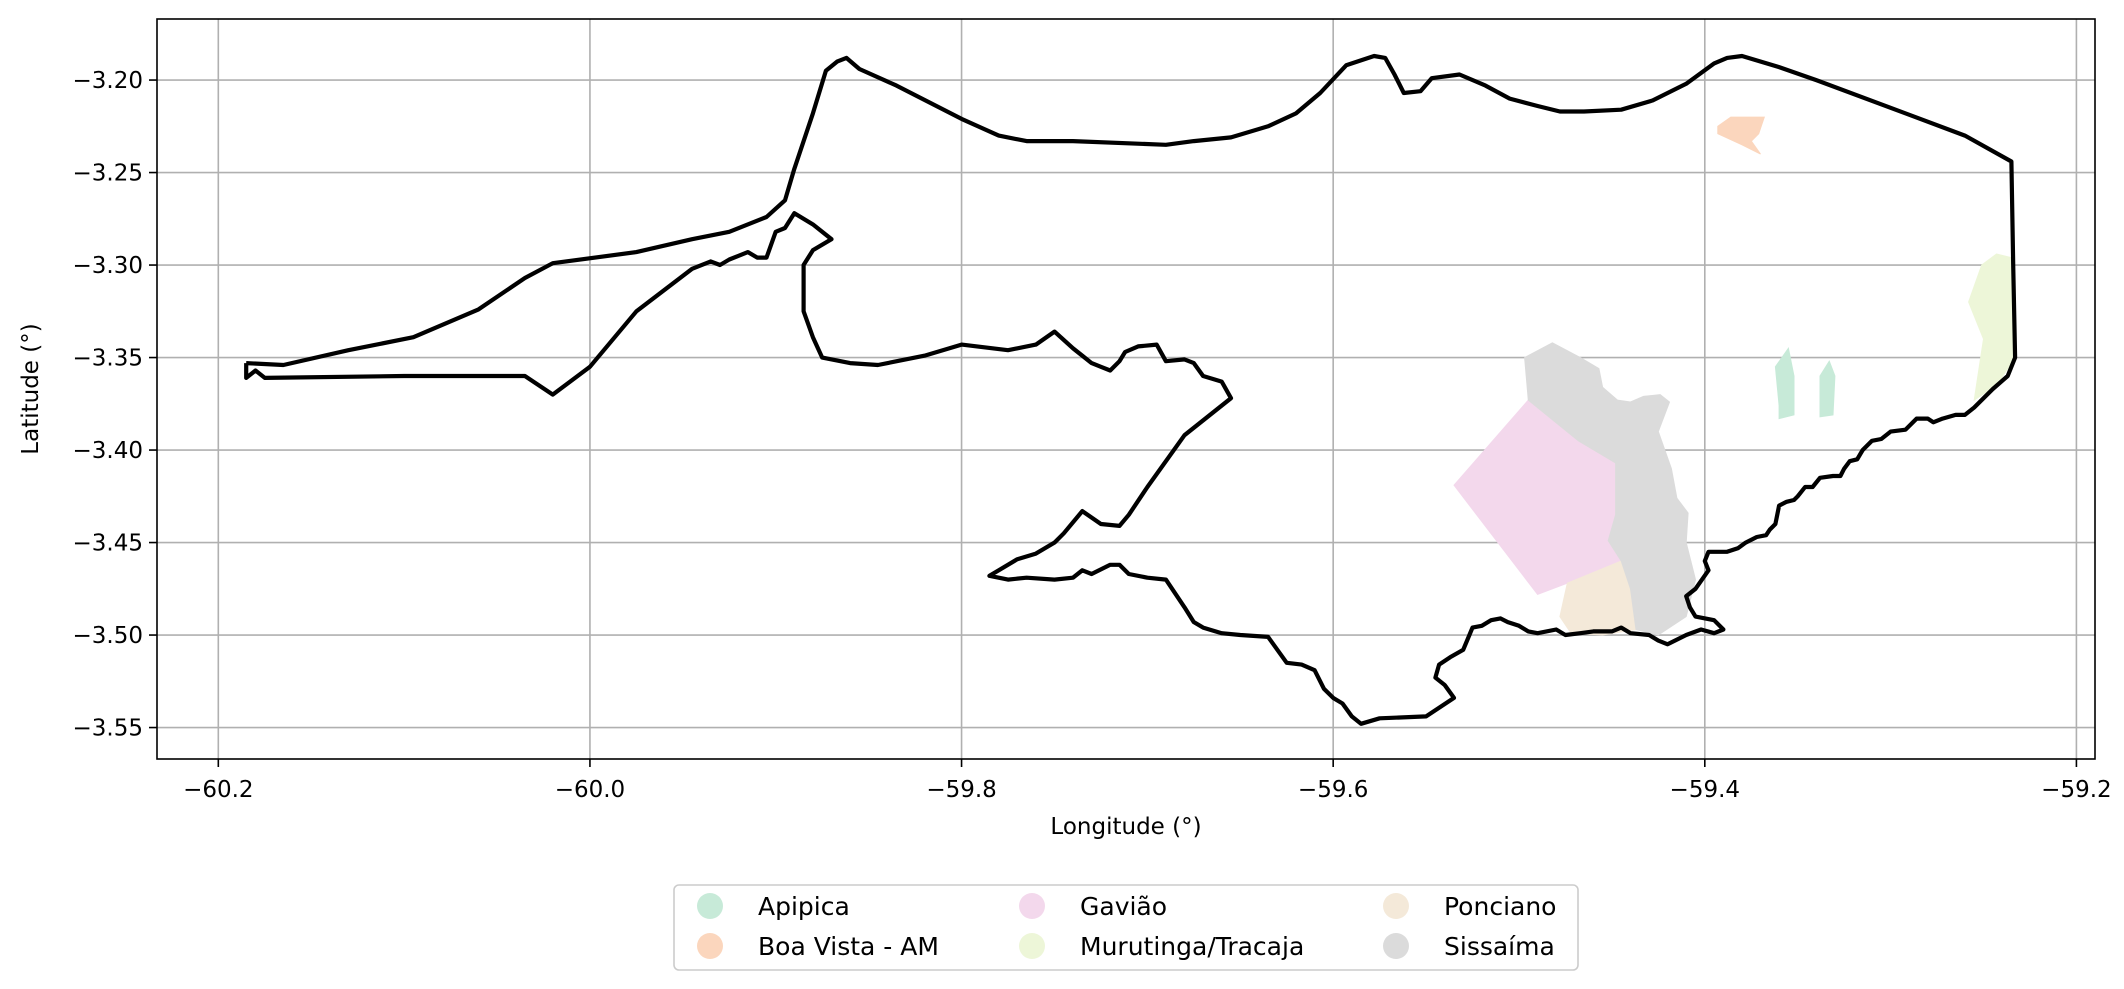 The height and width of the screenshot is (989, 2124). Describe the element at coordinates (848, 946) in the screenshot. I see `legend-label-boa-vista-am: Boa Vista - AM` at that location.